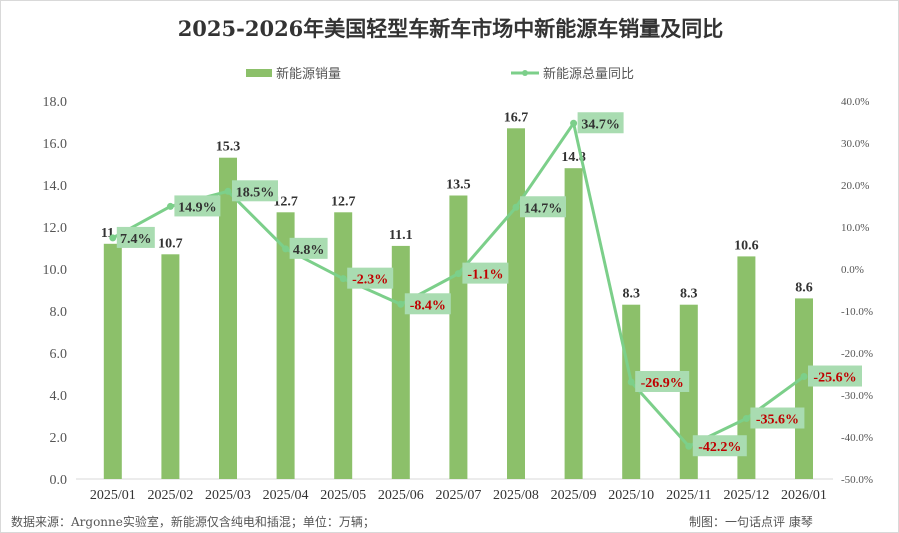  I want to click on yoy-data-label: 4.8%, so click(309, 250).